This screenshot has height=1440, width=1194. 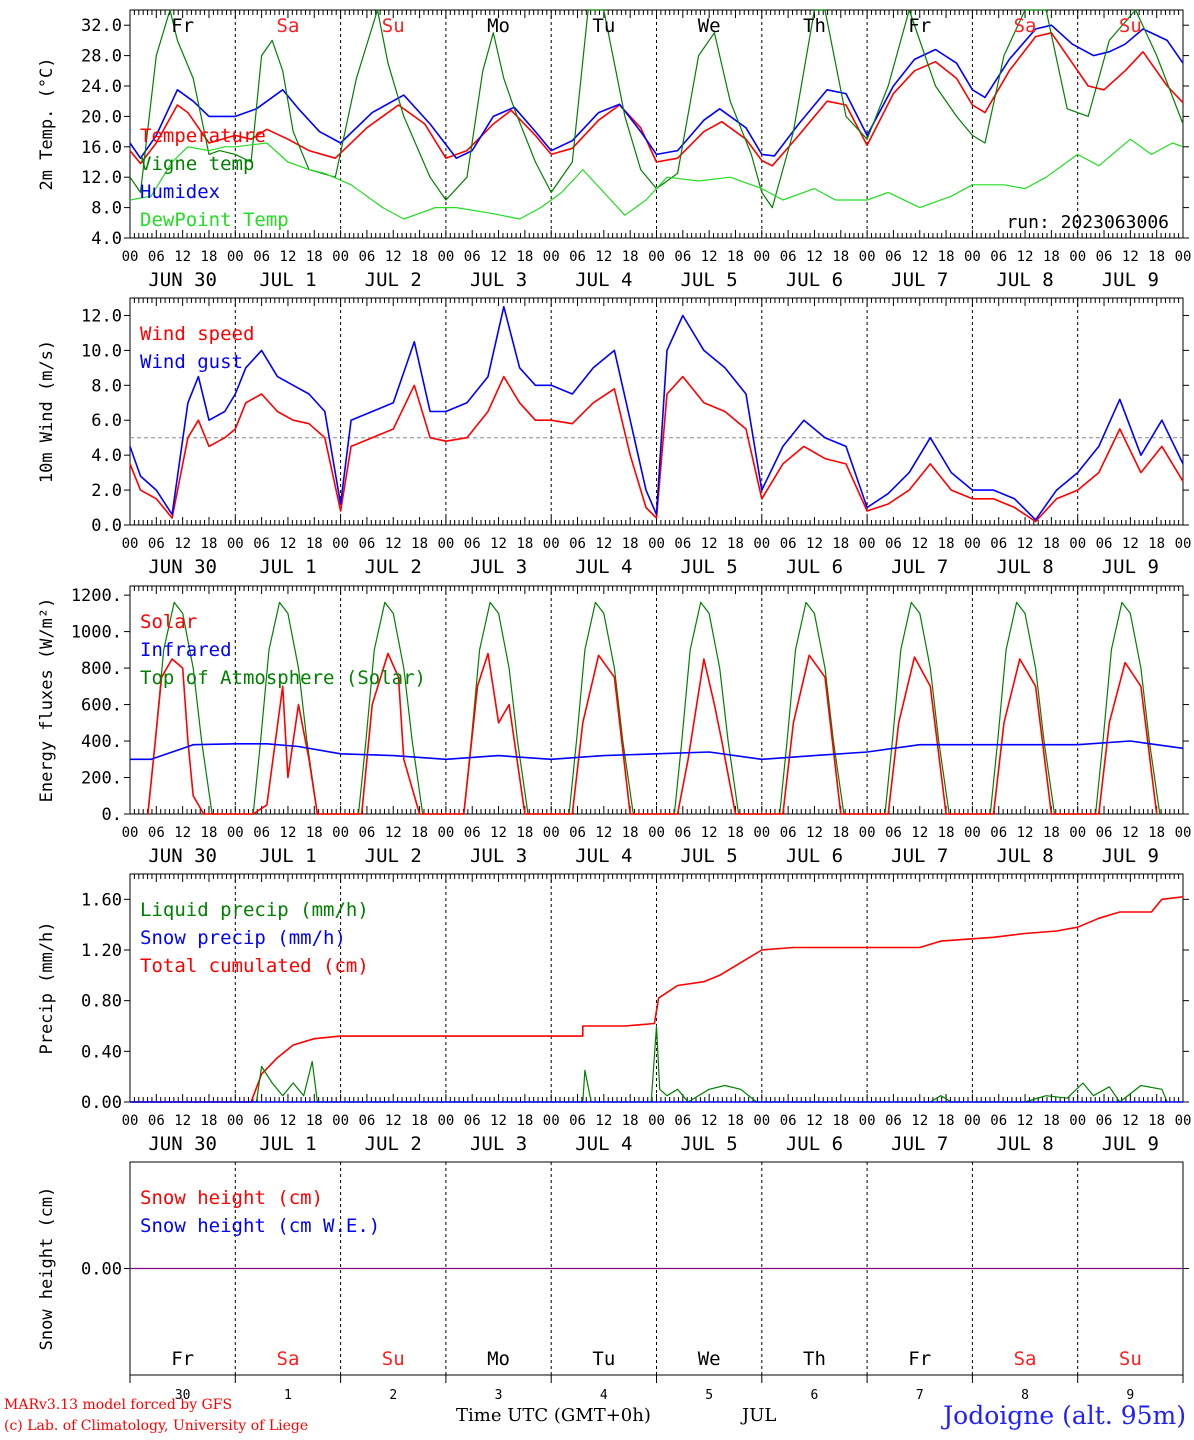 What do you see at coordinates (168, 622) in the screenshot?
I see `legend-entry: Solar` at bounding box center [168, 622].